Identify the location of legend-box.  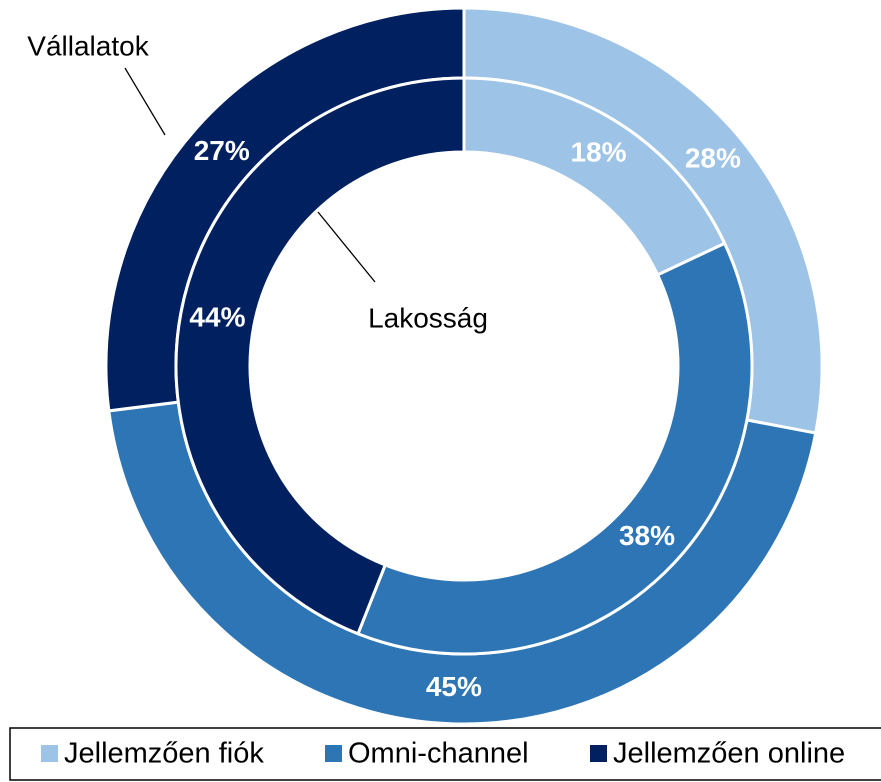
(445, 754).